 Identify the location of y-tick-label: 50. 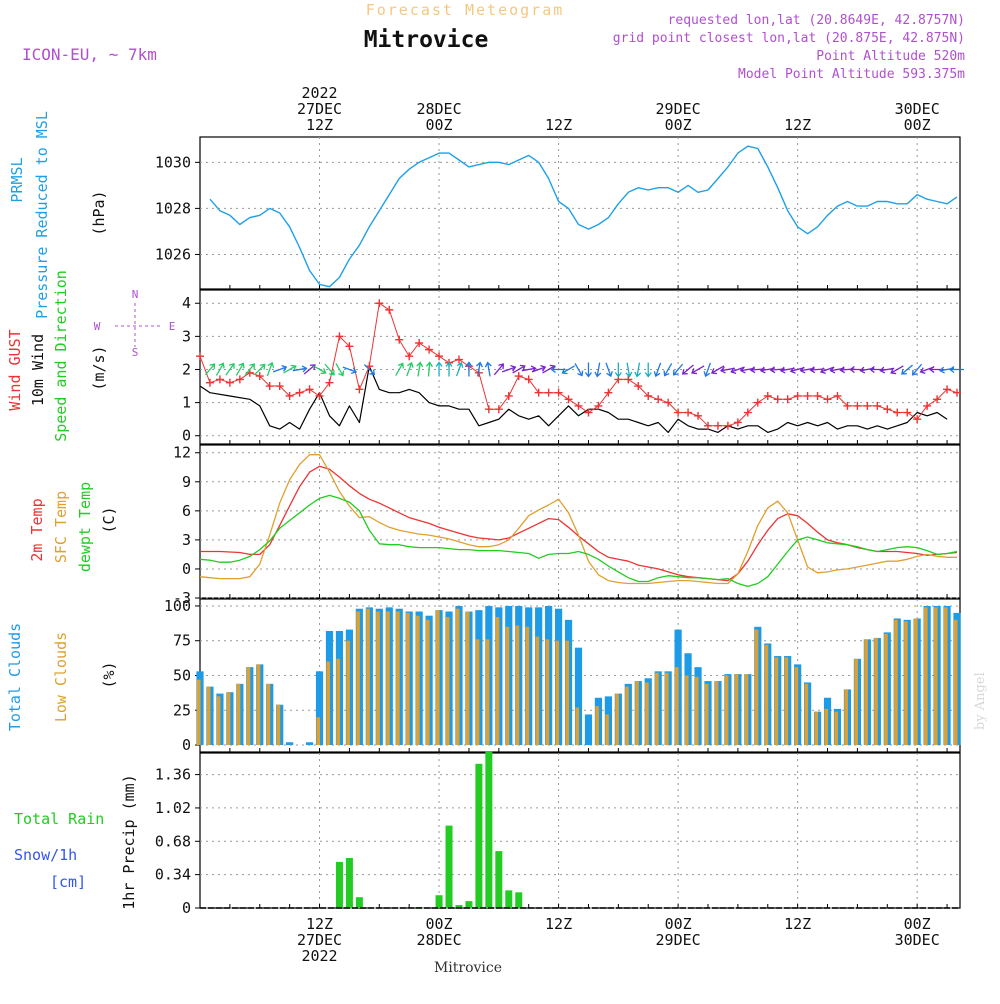
(182, 676).